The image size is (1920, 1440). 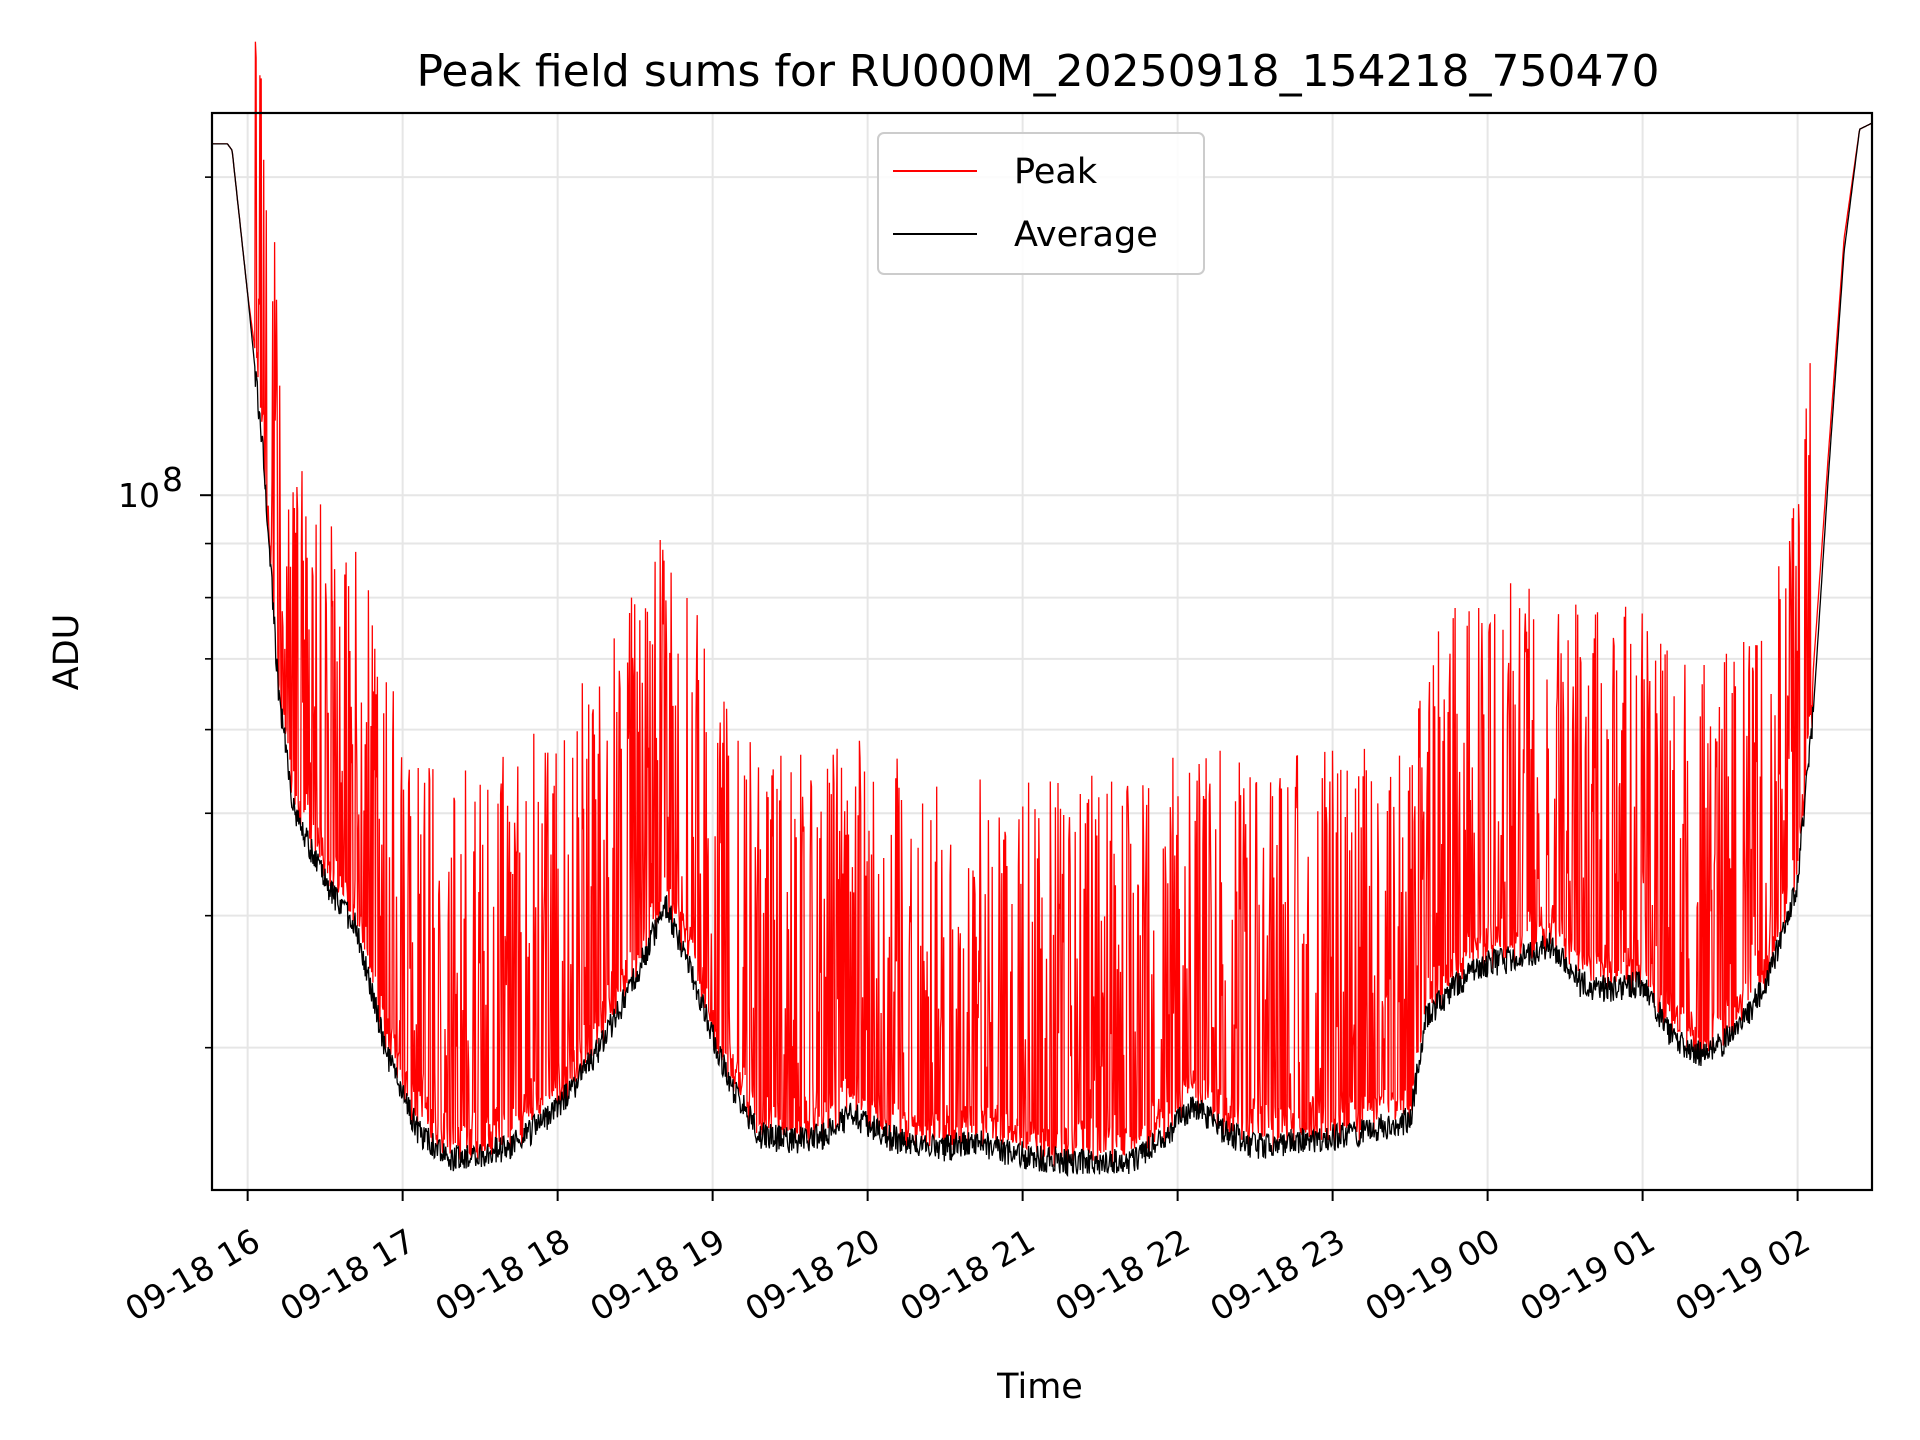 I want to click on legend-box, so click(x=1041, y=203).